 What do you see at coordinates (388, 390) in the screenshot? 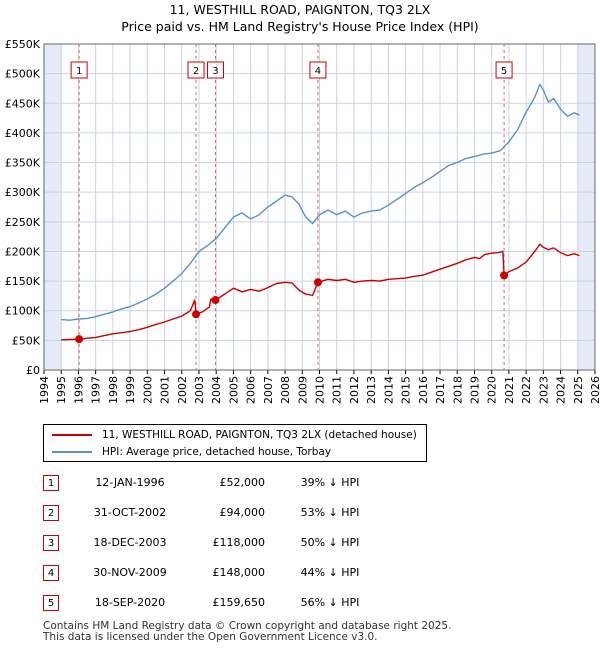
I see `x-tick-label: 2014` at bounding box center [388, 390].